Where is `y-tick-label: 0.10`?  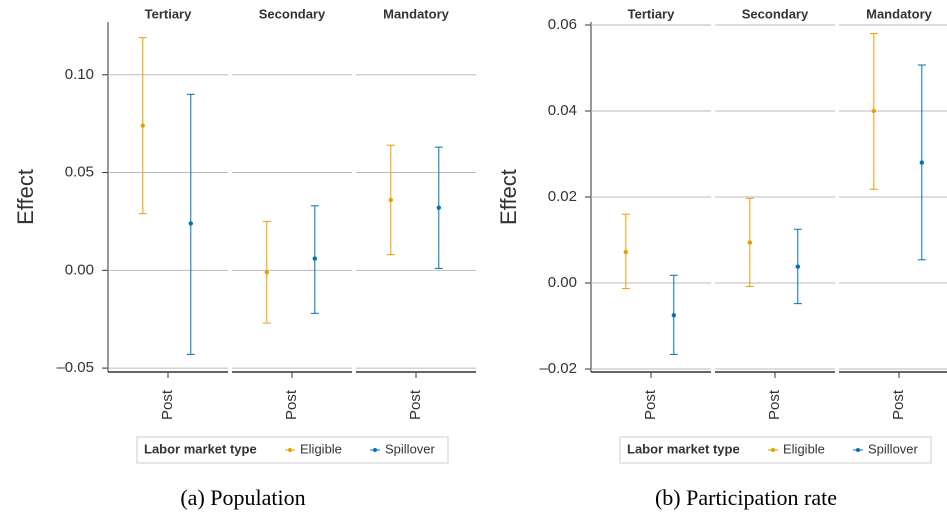 y-tick-label: 0.10 is located at coordinates (79, 74).